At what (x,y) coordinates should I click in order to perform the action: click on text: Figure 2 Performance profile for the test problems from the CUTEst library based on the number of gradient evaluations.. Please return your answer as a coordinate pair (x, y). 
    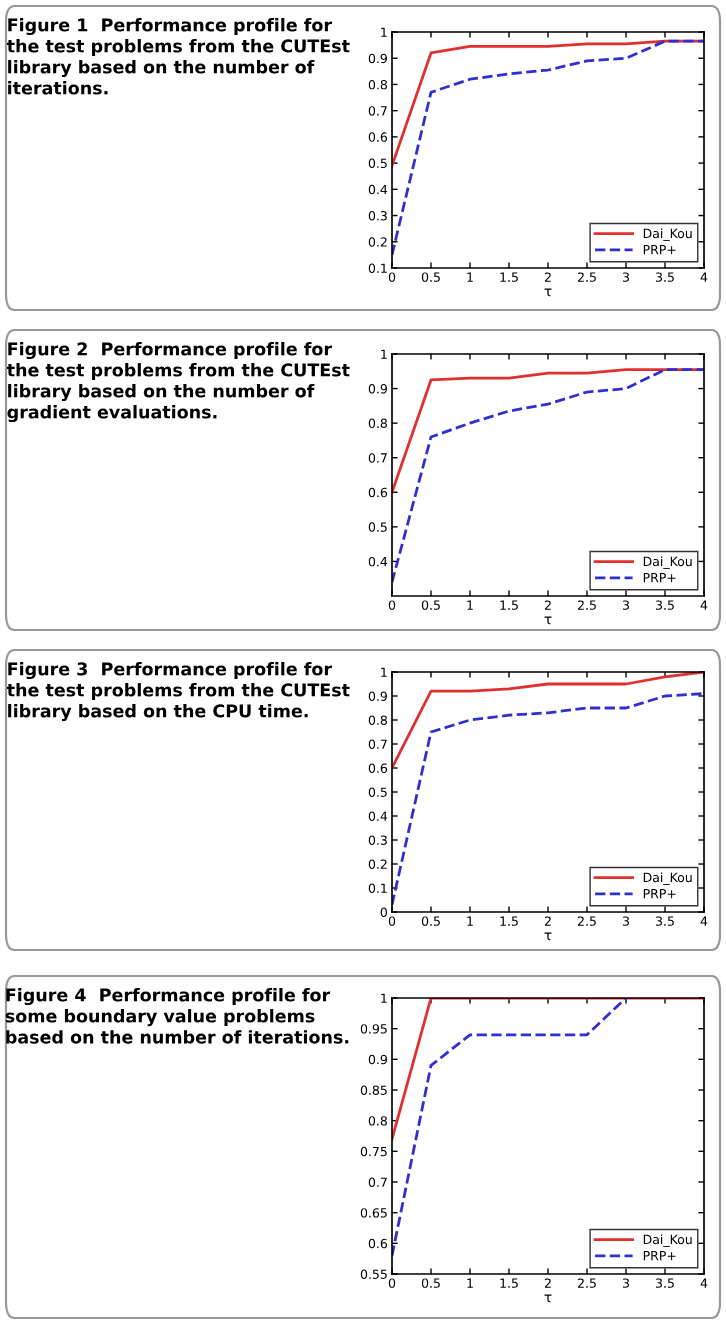
    Looking at the image, I should click on (178, 382).